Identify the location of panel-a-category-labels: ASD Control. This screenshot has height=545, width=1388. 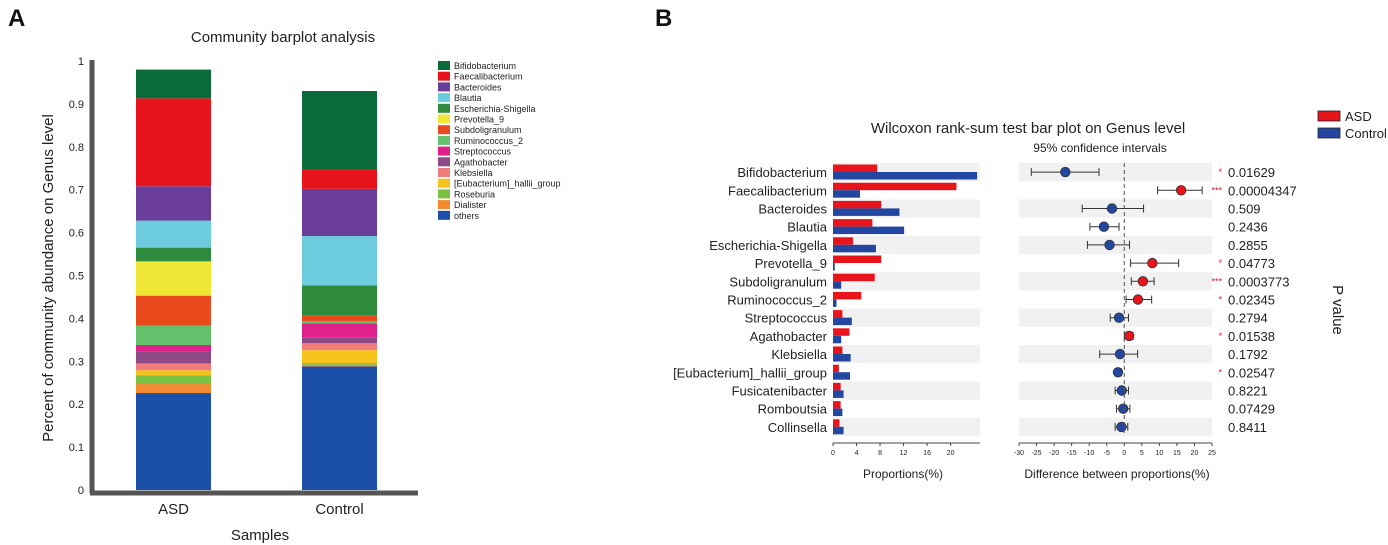
(261, 509).